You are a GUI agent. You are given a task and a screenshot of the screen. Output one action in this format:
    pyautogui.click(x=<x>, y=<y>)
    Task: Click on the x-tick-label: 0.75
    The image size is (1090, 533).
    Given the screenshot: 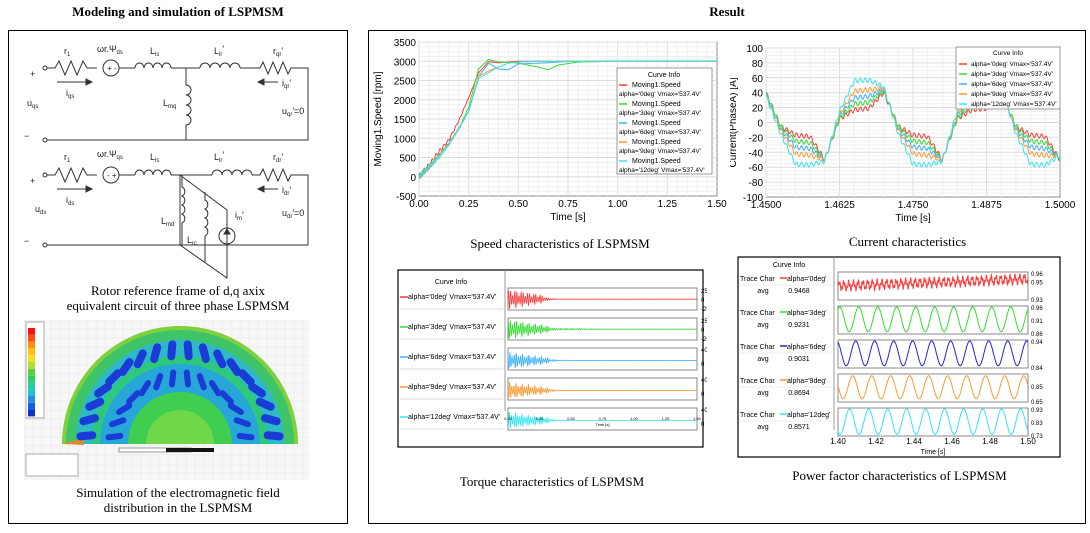 What is the action you would take?
    pyautogui.click(x=568, y=204)
    